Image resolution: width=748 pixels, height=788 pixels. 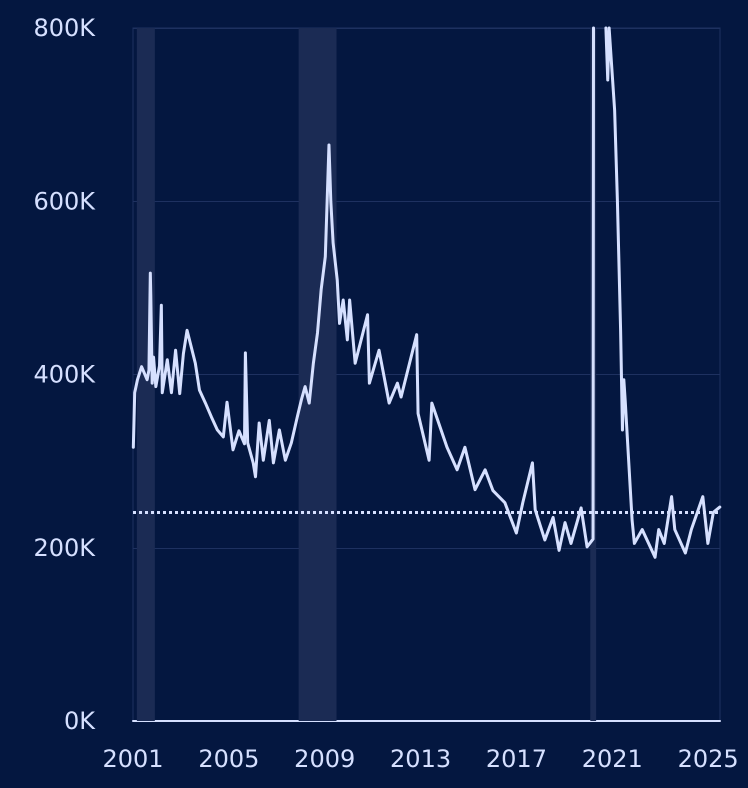 I want to click on x-tick-label: 2017, so click(x=516, y=759).